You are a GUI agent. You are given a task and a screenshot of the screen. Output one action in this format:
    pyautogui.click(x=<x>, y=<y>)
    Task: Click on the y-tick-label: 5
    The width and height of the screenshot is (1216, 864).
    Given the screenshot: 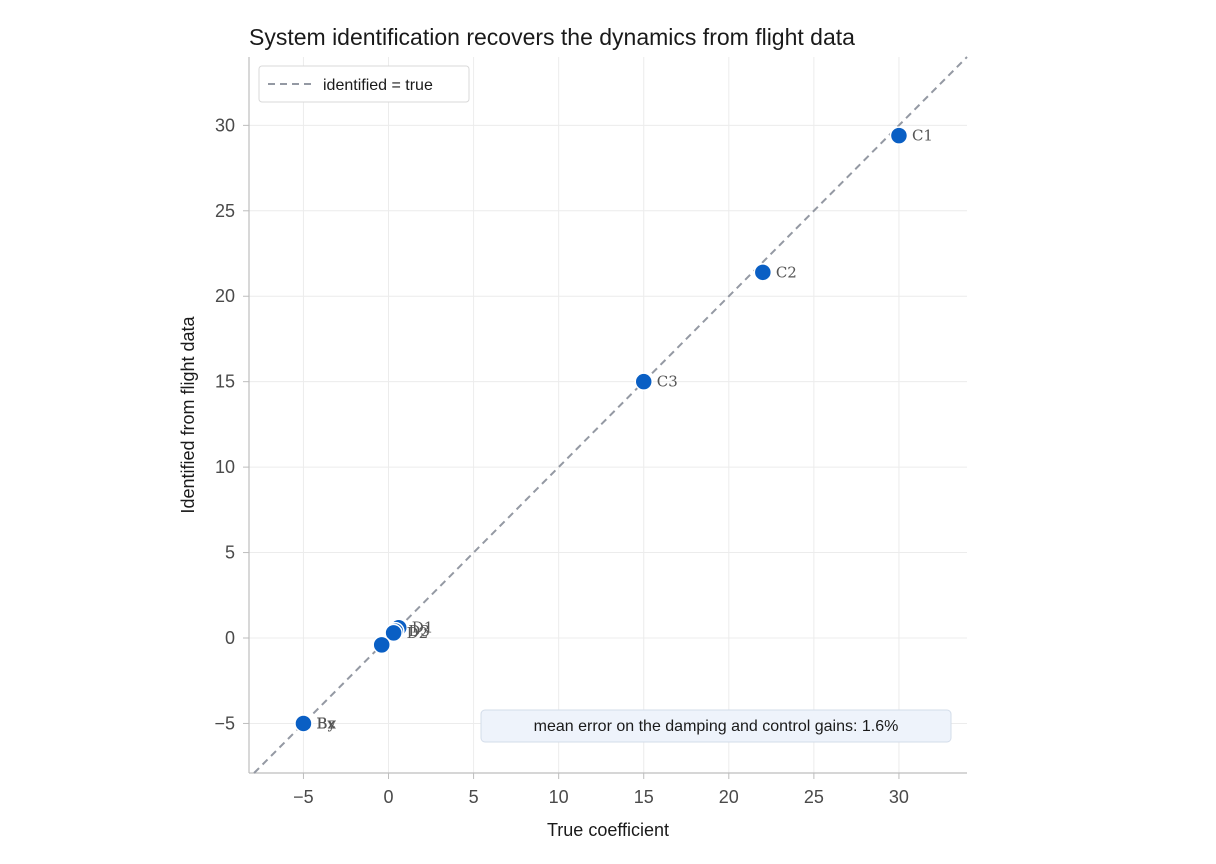 What is the action you would take?
    pyautogui.click(x=230, y=553)
    